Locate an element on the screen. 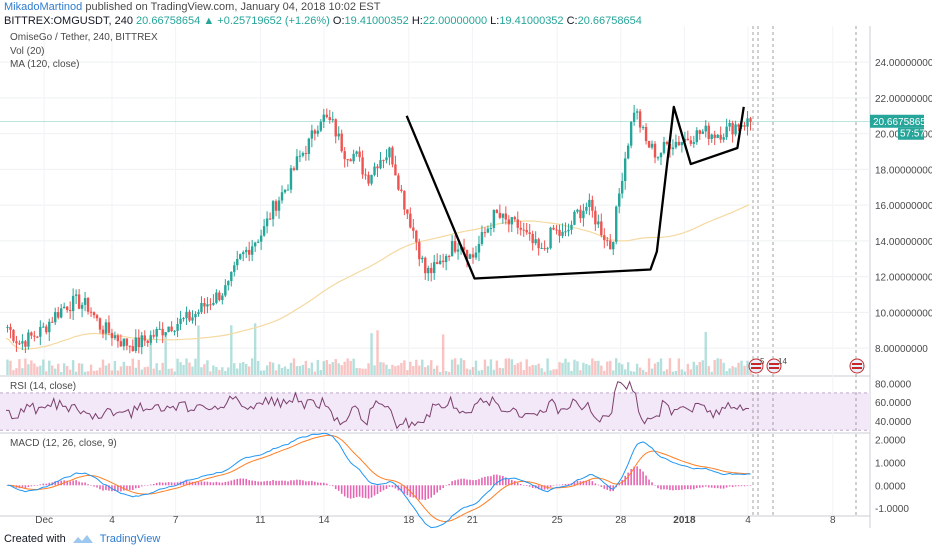 The width and height of the screenshot is (932, 550). rsi-tick-label: 60.0000 is located at coordinates (893, 403).